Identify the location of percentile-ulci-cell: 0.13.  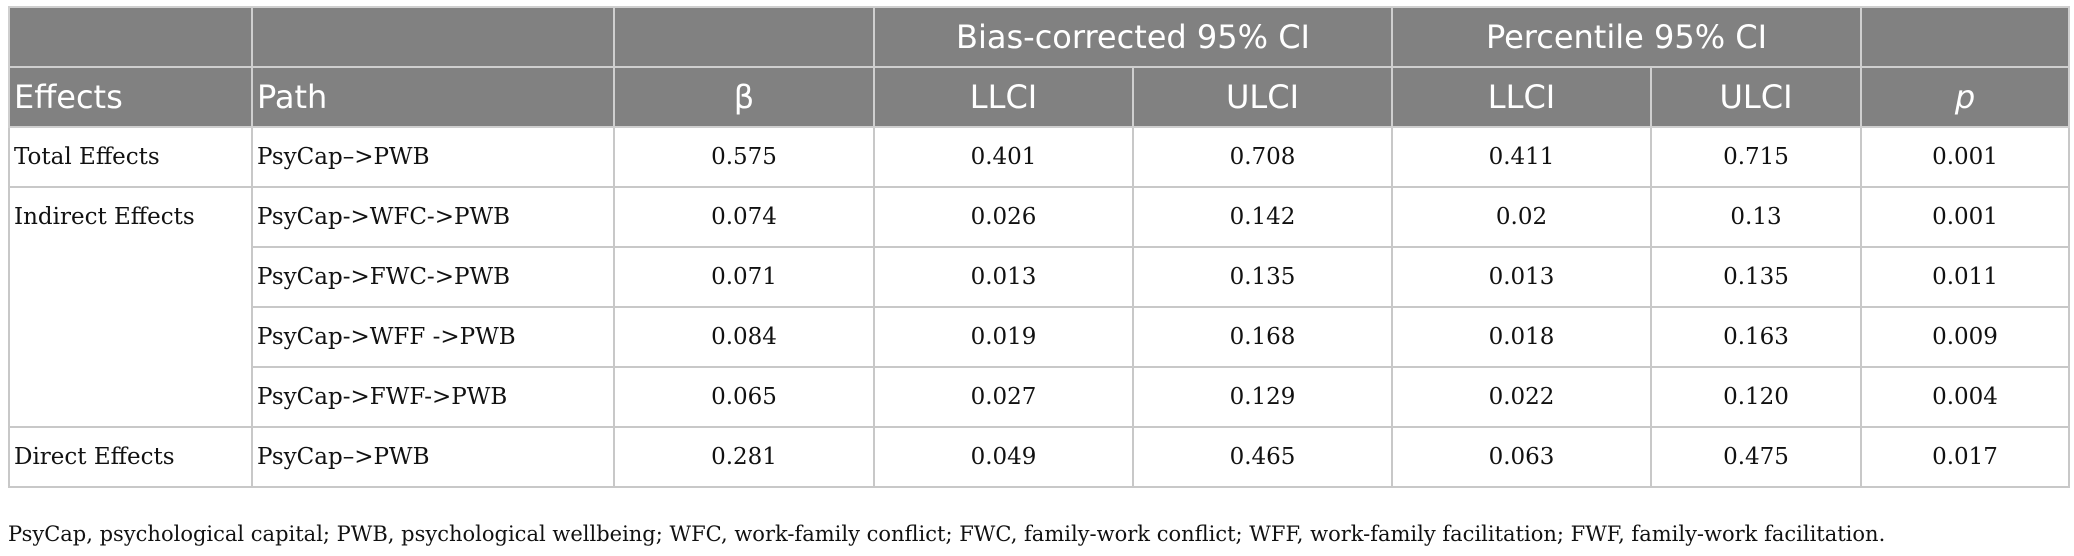
(1756, 217).